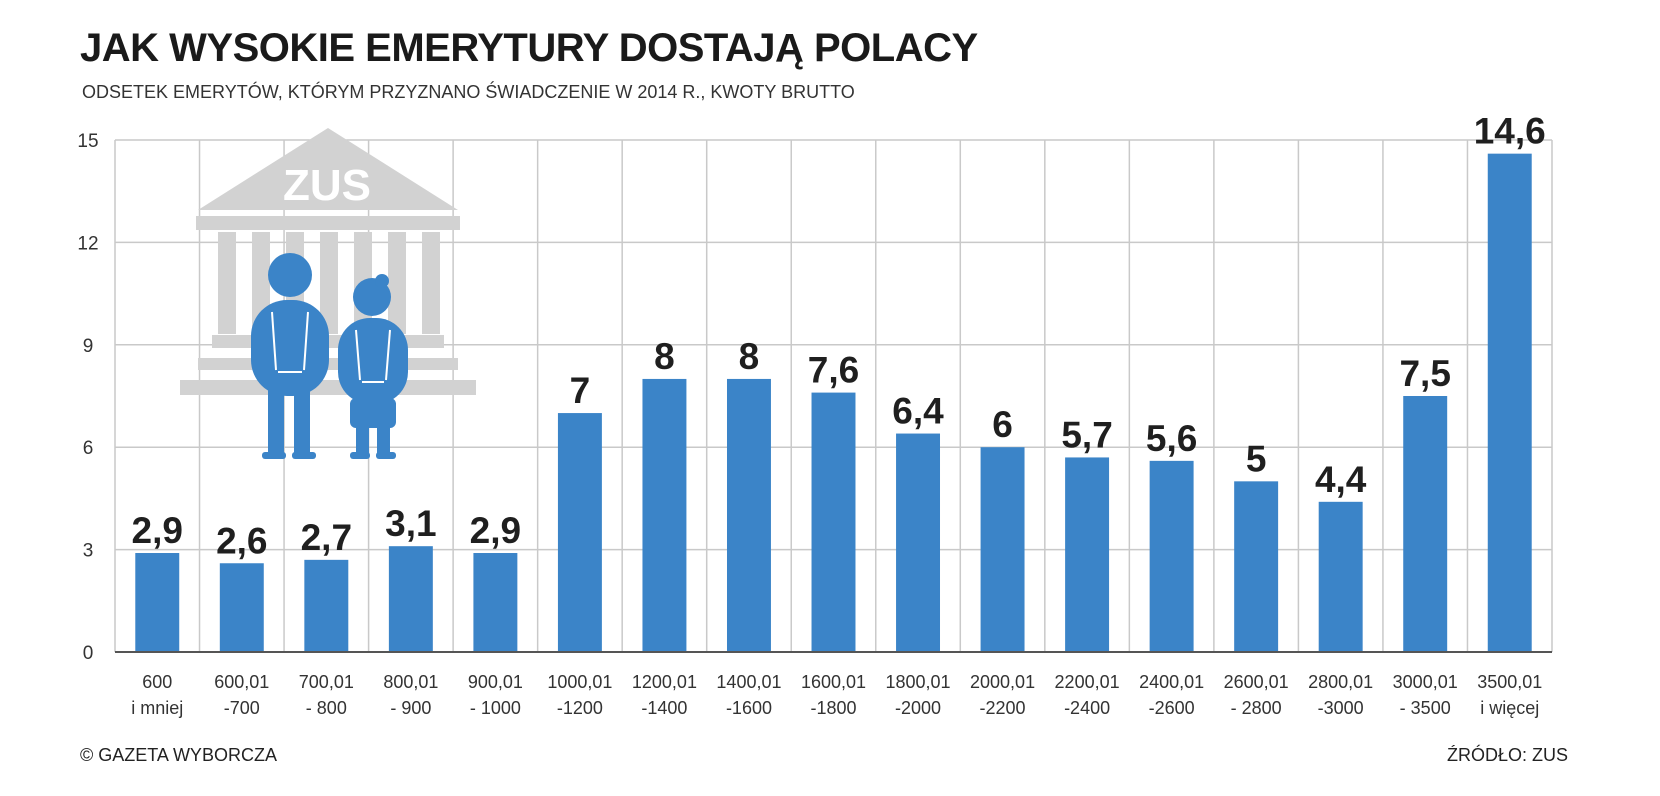 Image resolution: width=1660 pixels, height=796 pixels. Describe the element at coordinates (917, 682) in the screenshot. I see `x-tick-label: 1800,01` at that location.